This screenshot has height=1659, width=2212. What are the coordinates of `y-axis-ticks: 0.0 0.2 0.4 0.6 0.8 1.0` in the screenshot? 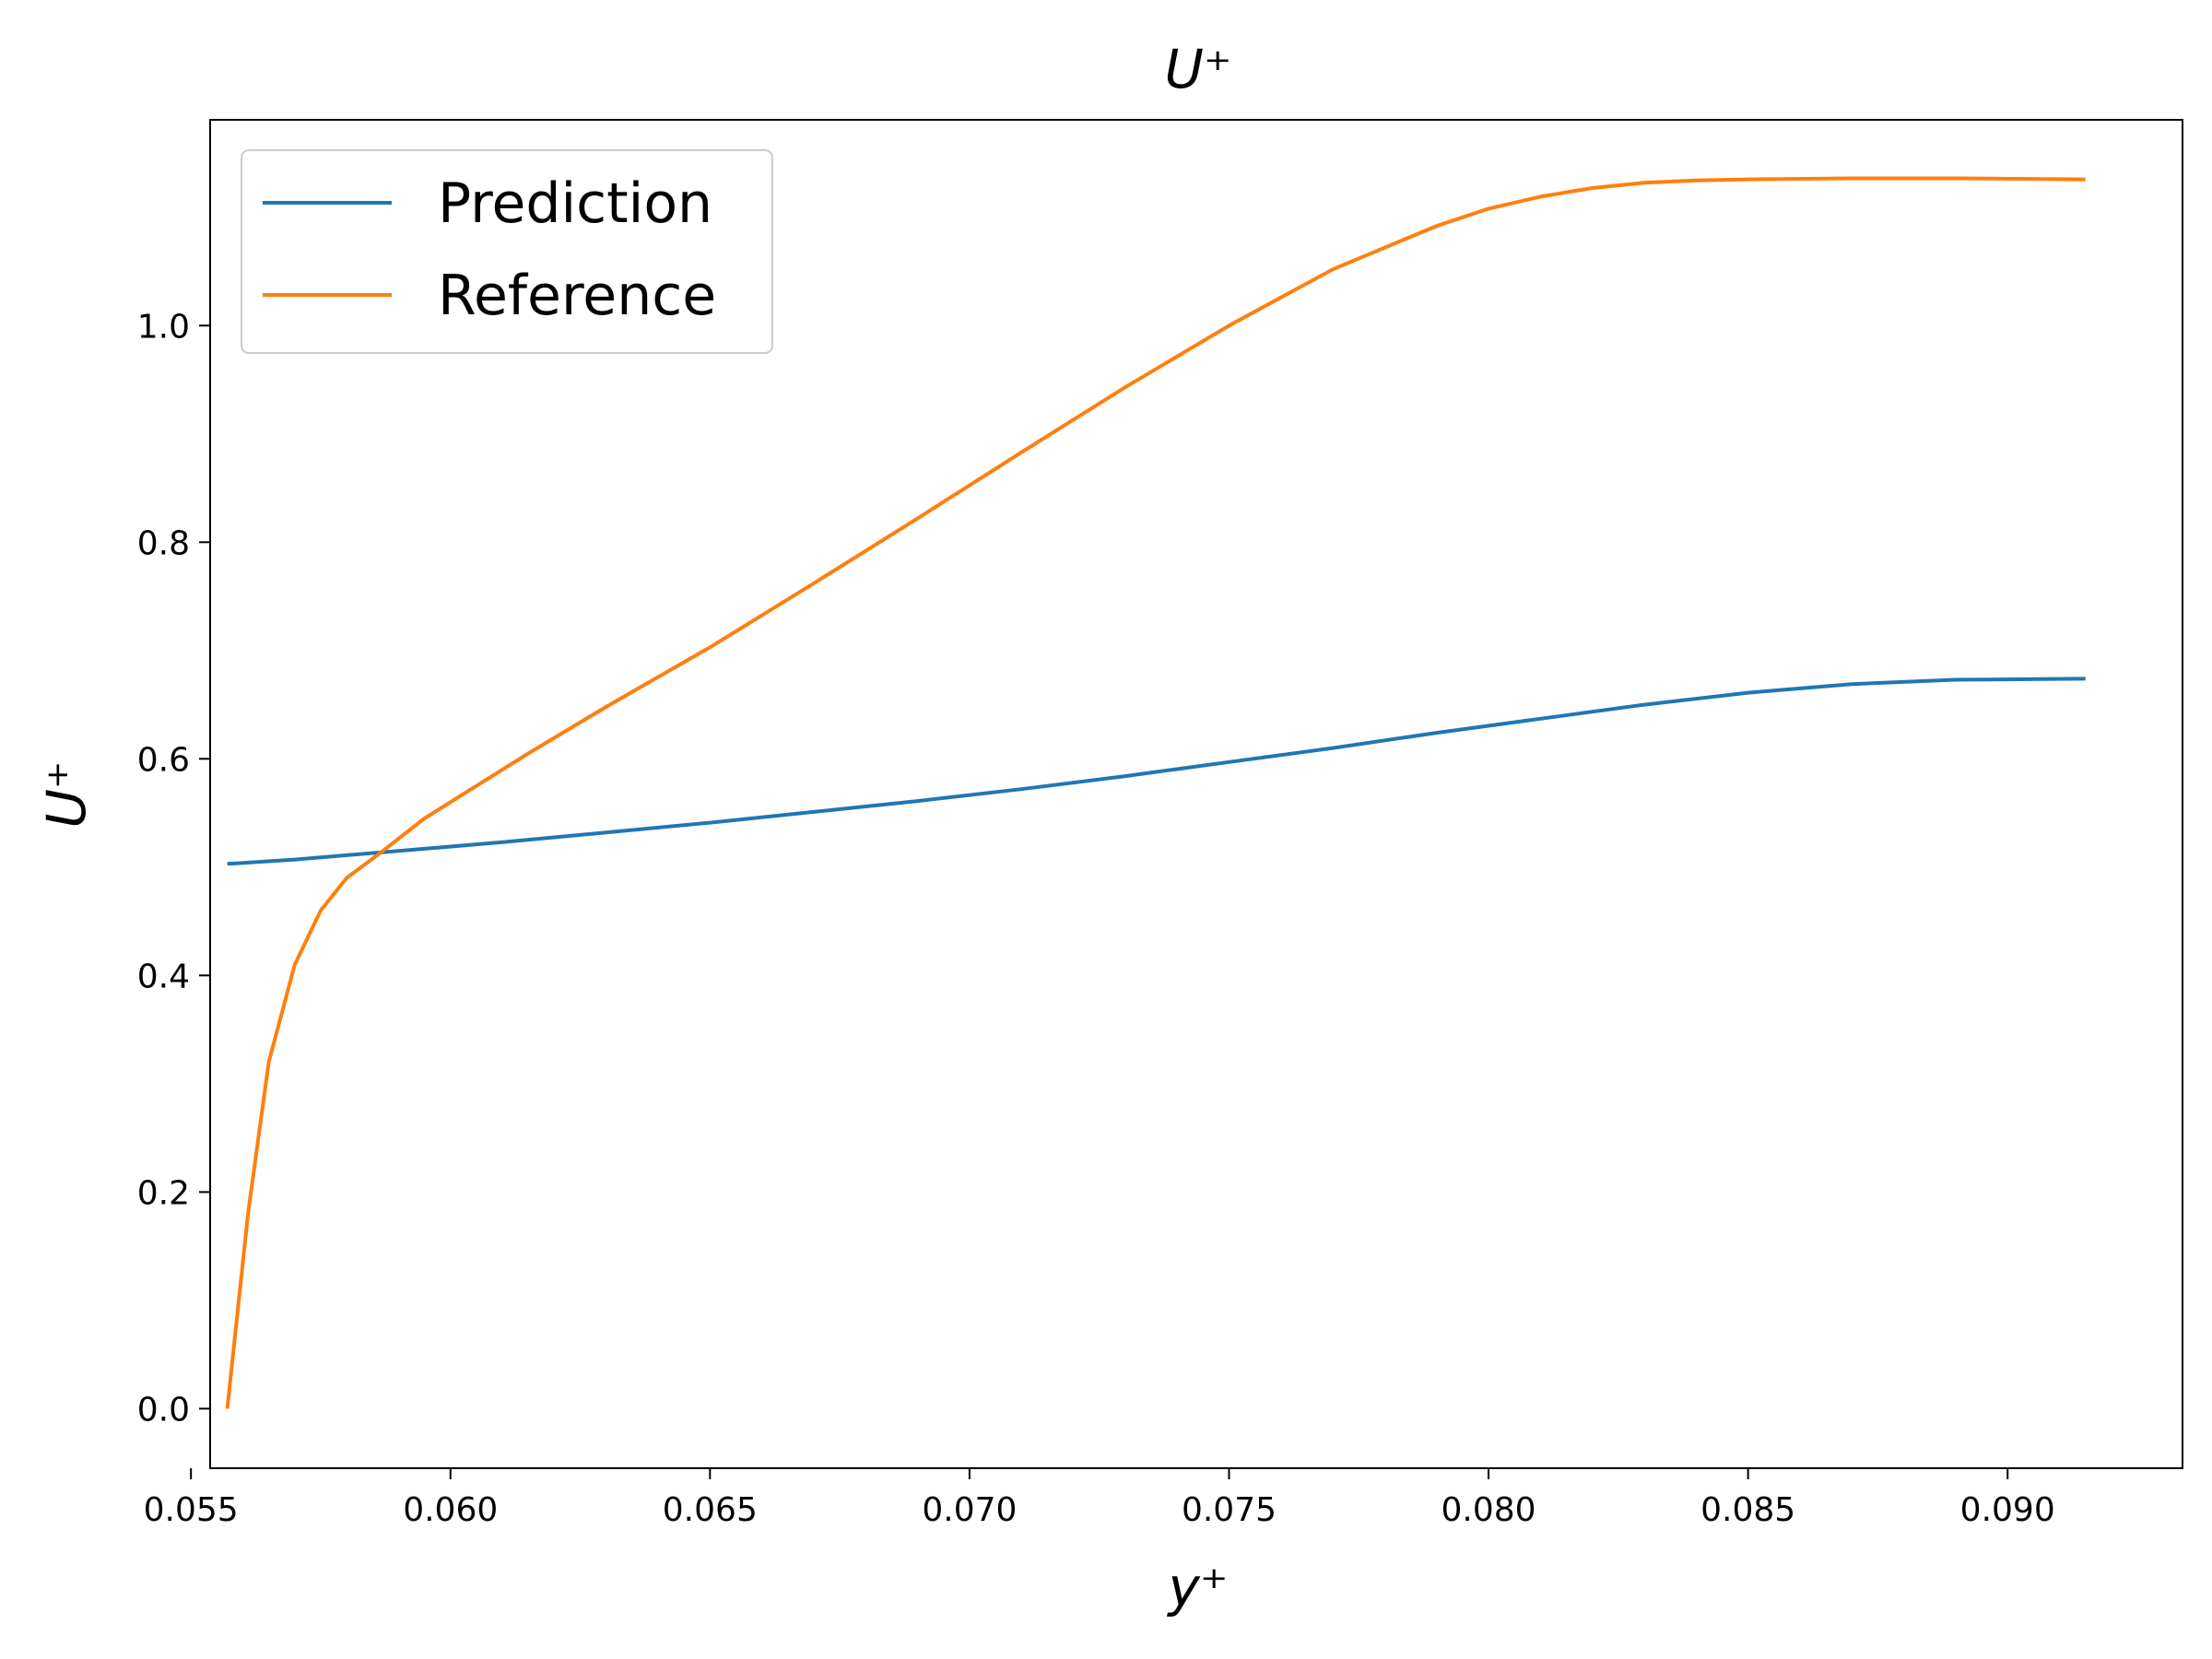 It's located at (173, 868).